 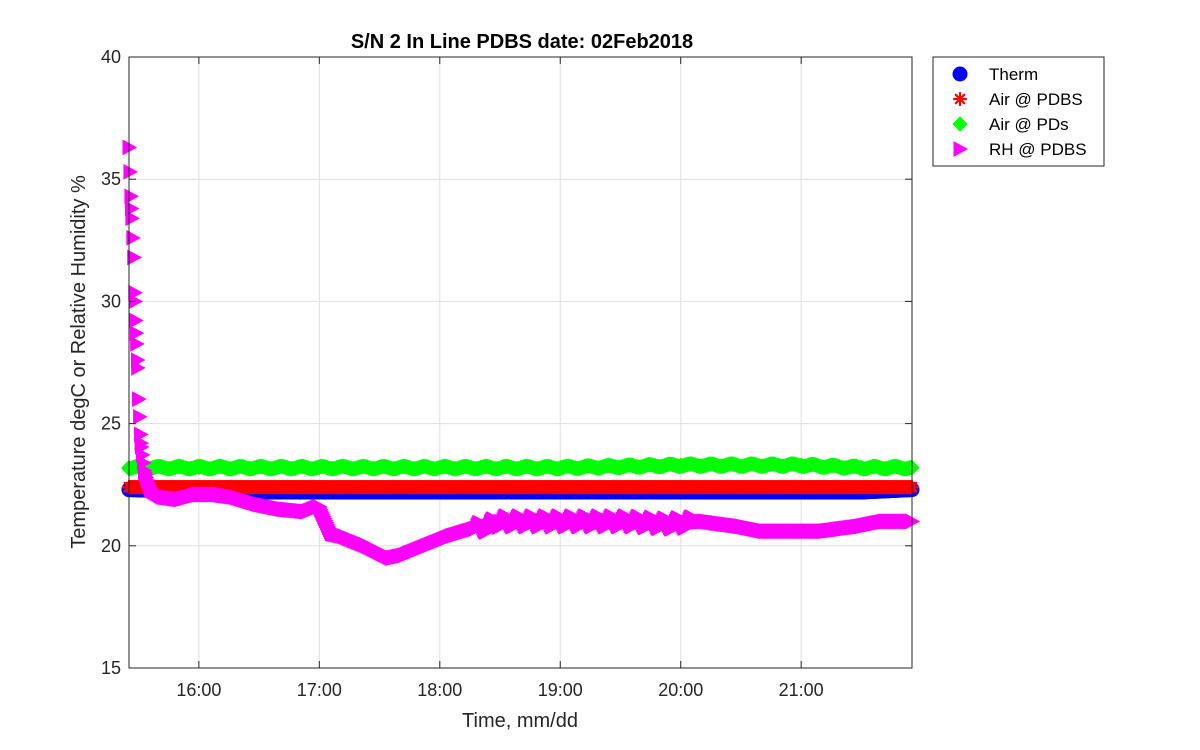 What do you see at coordinates (1036, 99) in the screenshot?
I see `legend-label: Air @ PDBS` at bounding box center [1036, 99].